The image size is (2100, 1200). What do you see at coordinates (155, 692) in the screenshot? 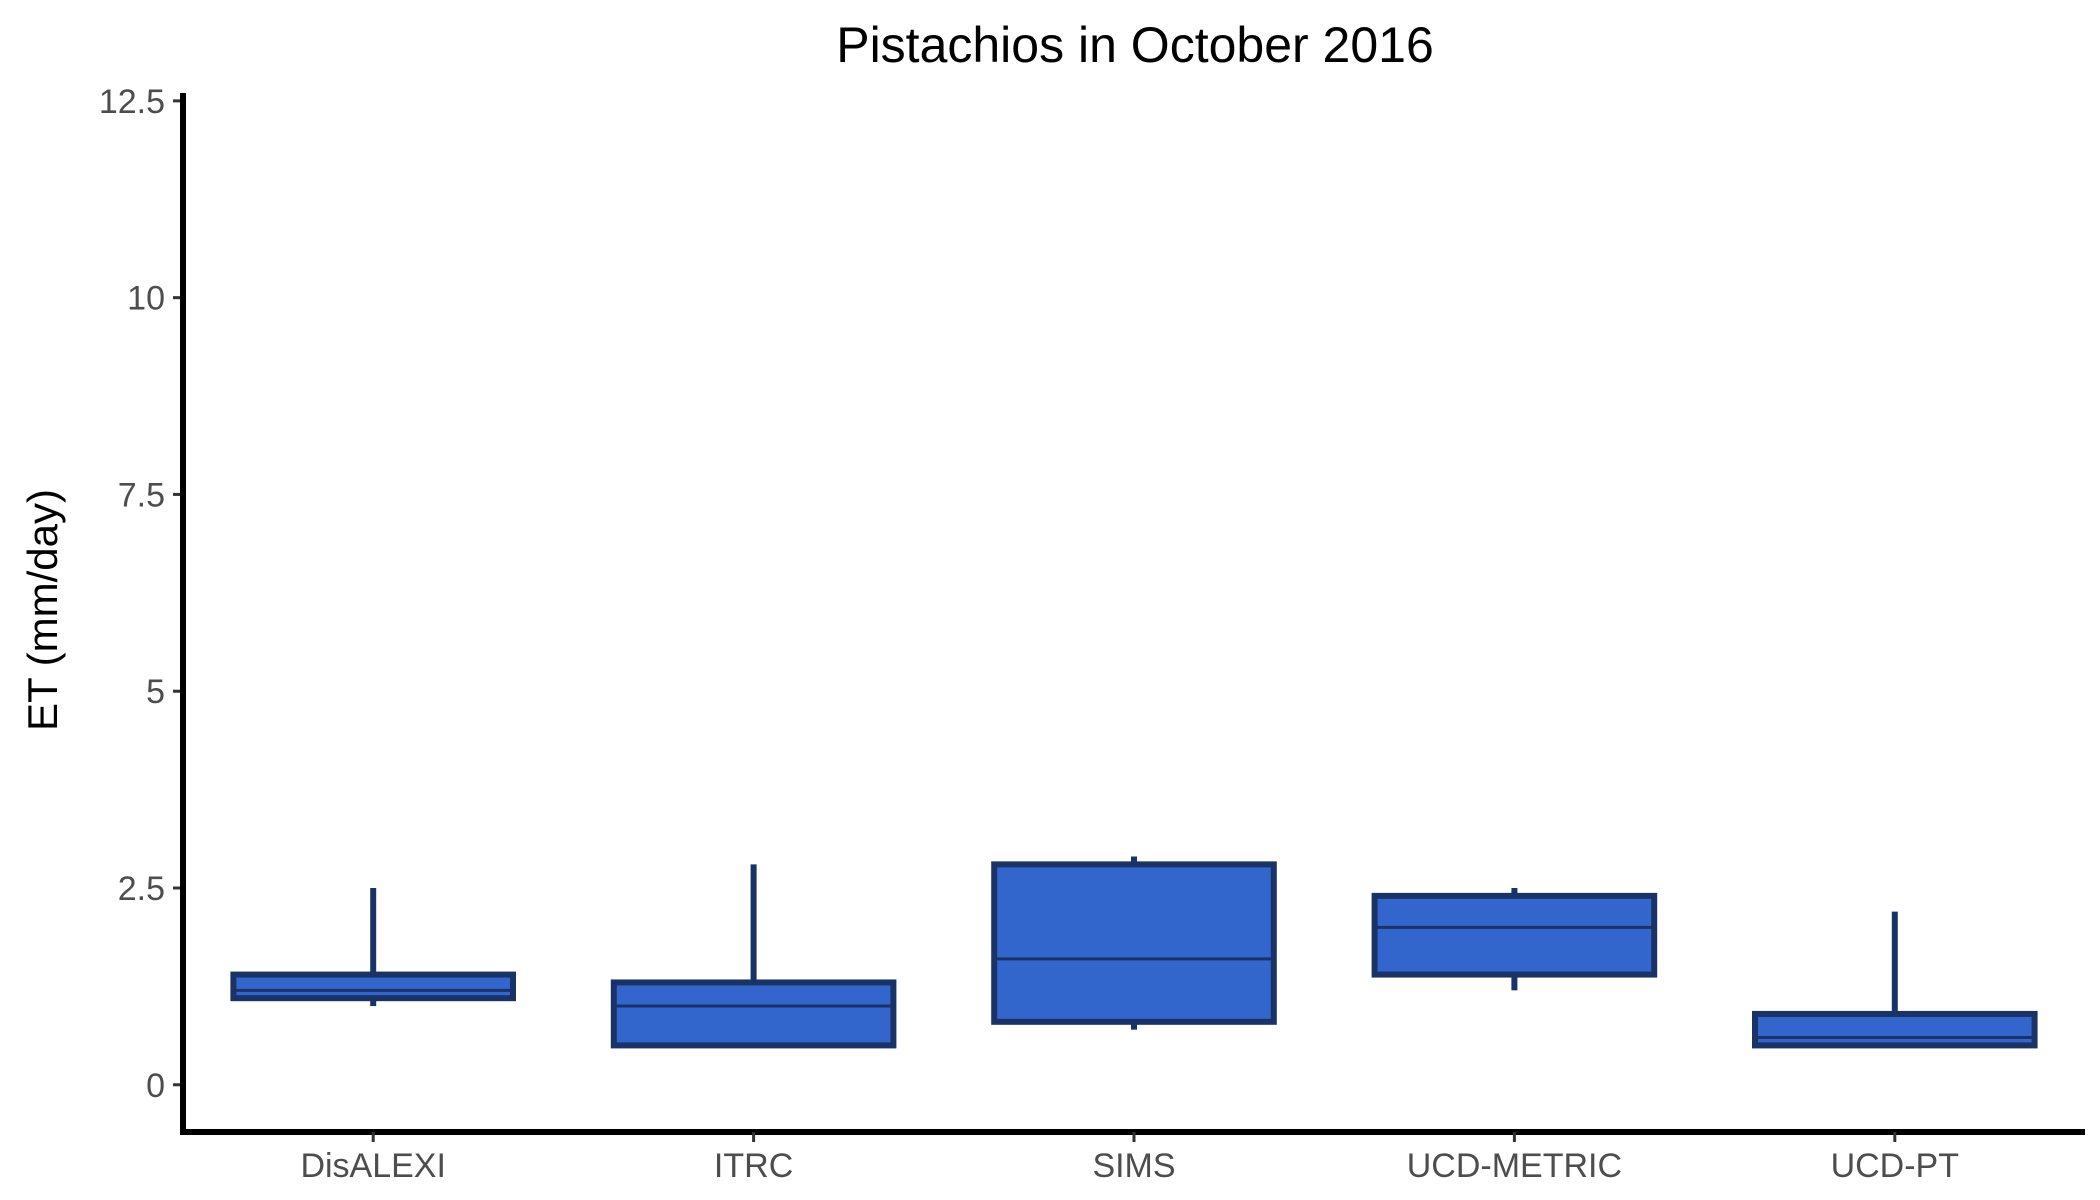
I see `y-tick-label: 5` at bounding box center [155, 692].